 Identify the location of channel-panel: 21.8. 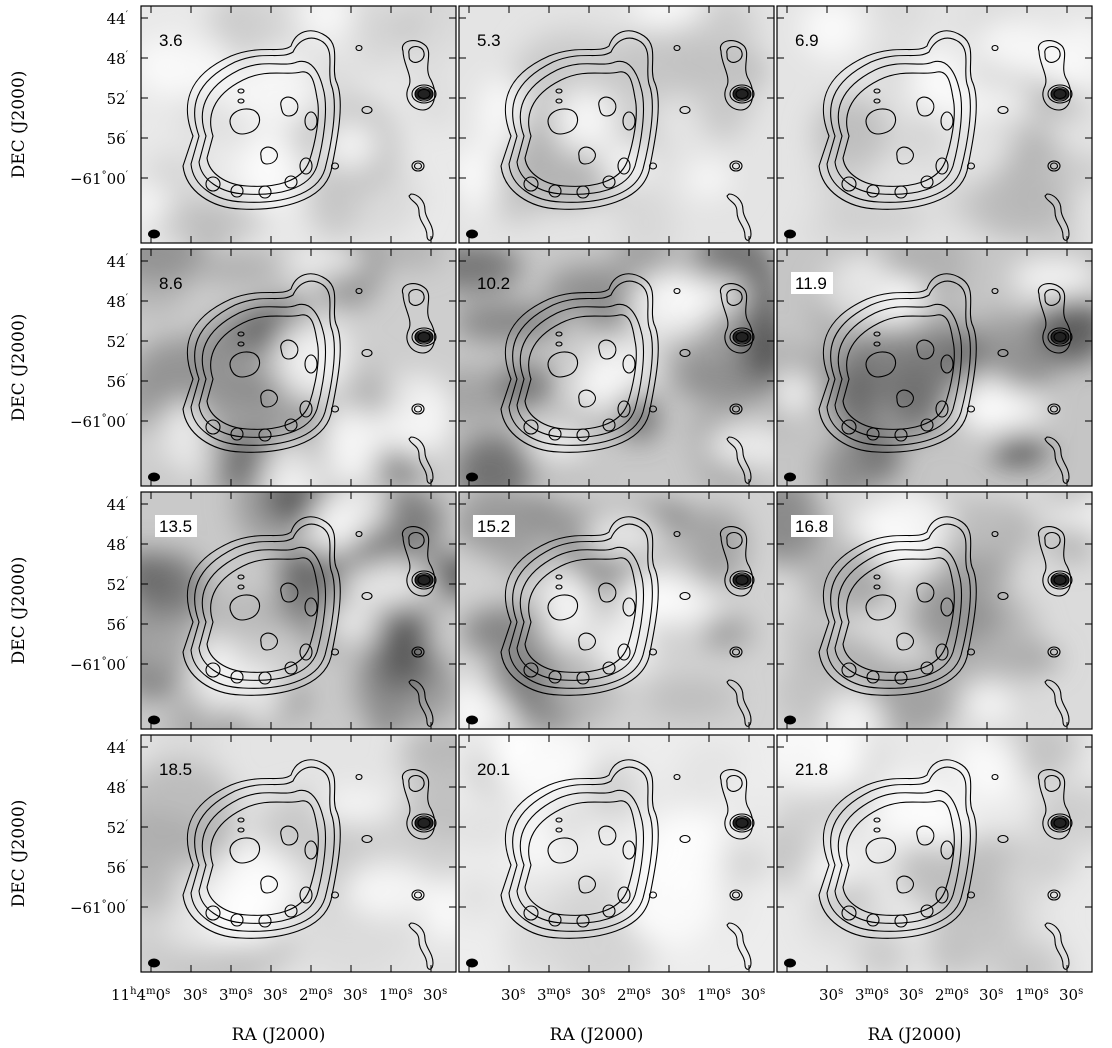
(934, 853).